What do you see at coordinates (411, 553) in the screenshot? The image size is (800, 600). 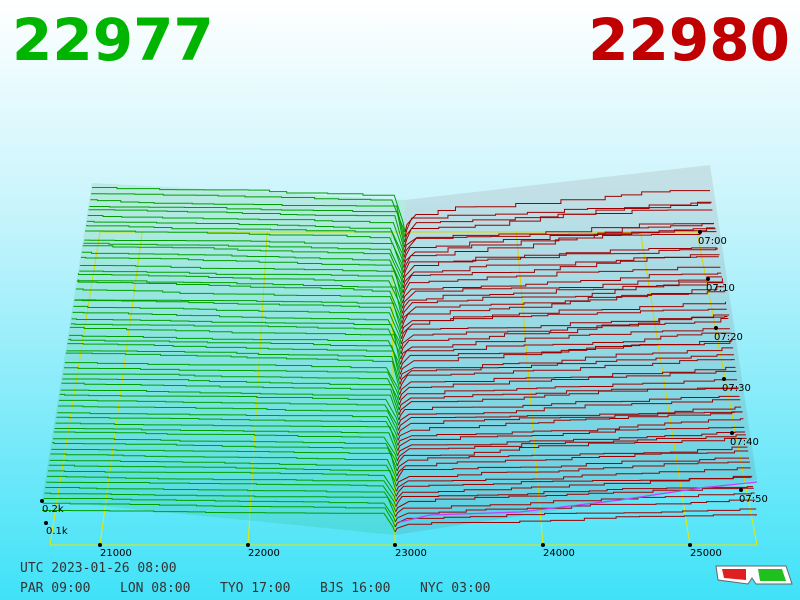 I see `price-label: 23000` at bounding box center [411, 553].